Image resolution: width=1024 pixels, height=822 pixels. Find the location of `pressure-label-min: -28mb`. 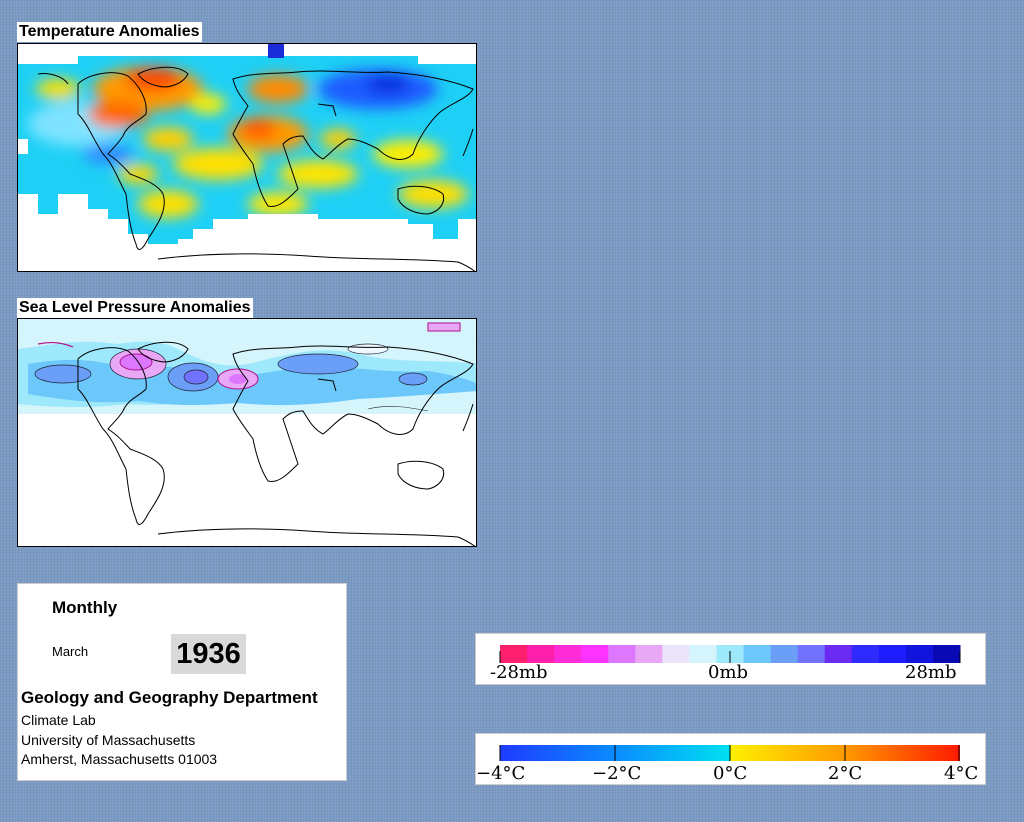

pressure-label-min: -28mb is located at coordinates (519, 672).